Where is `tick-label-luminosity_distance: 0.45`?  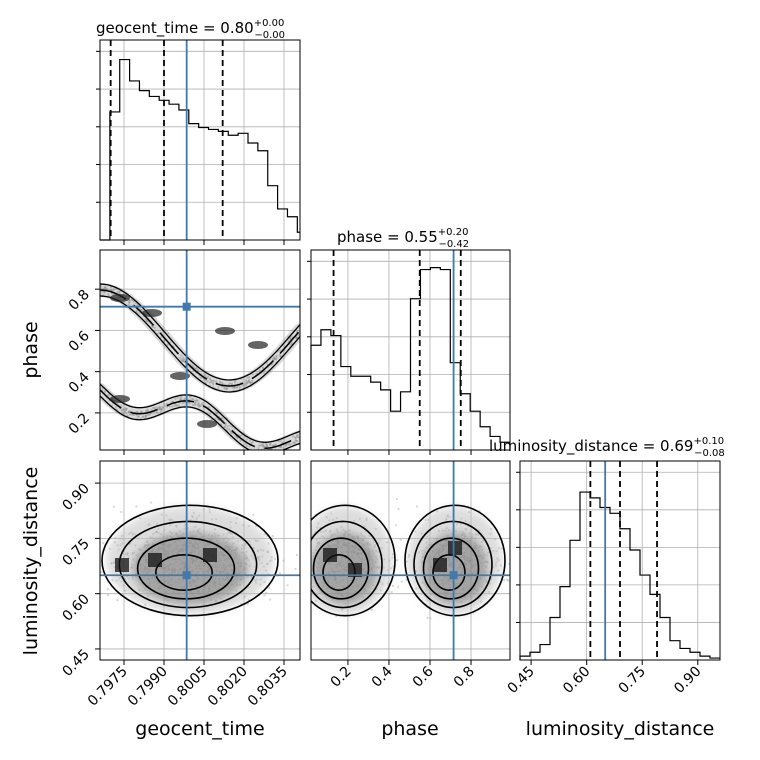 tick-label-luminosity_distance: 0.45 is located at coordinates (75, 662).